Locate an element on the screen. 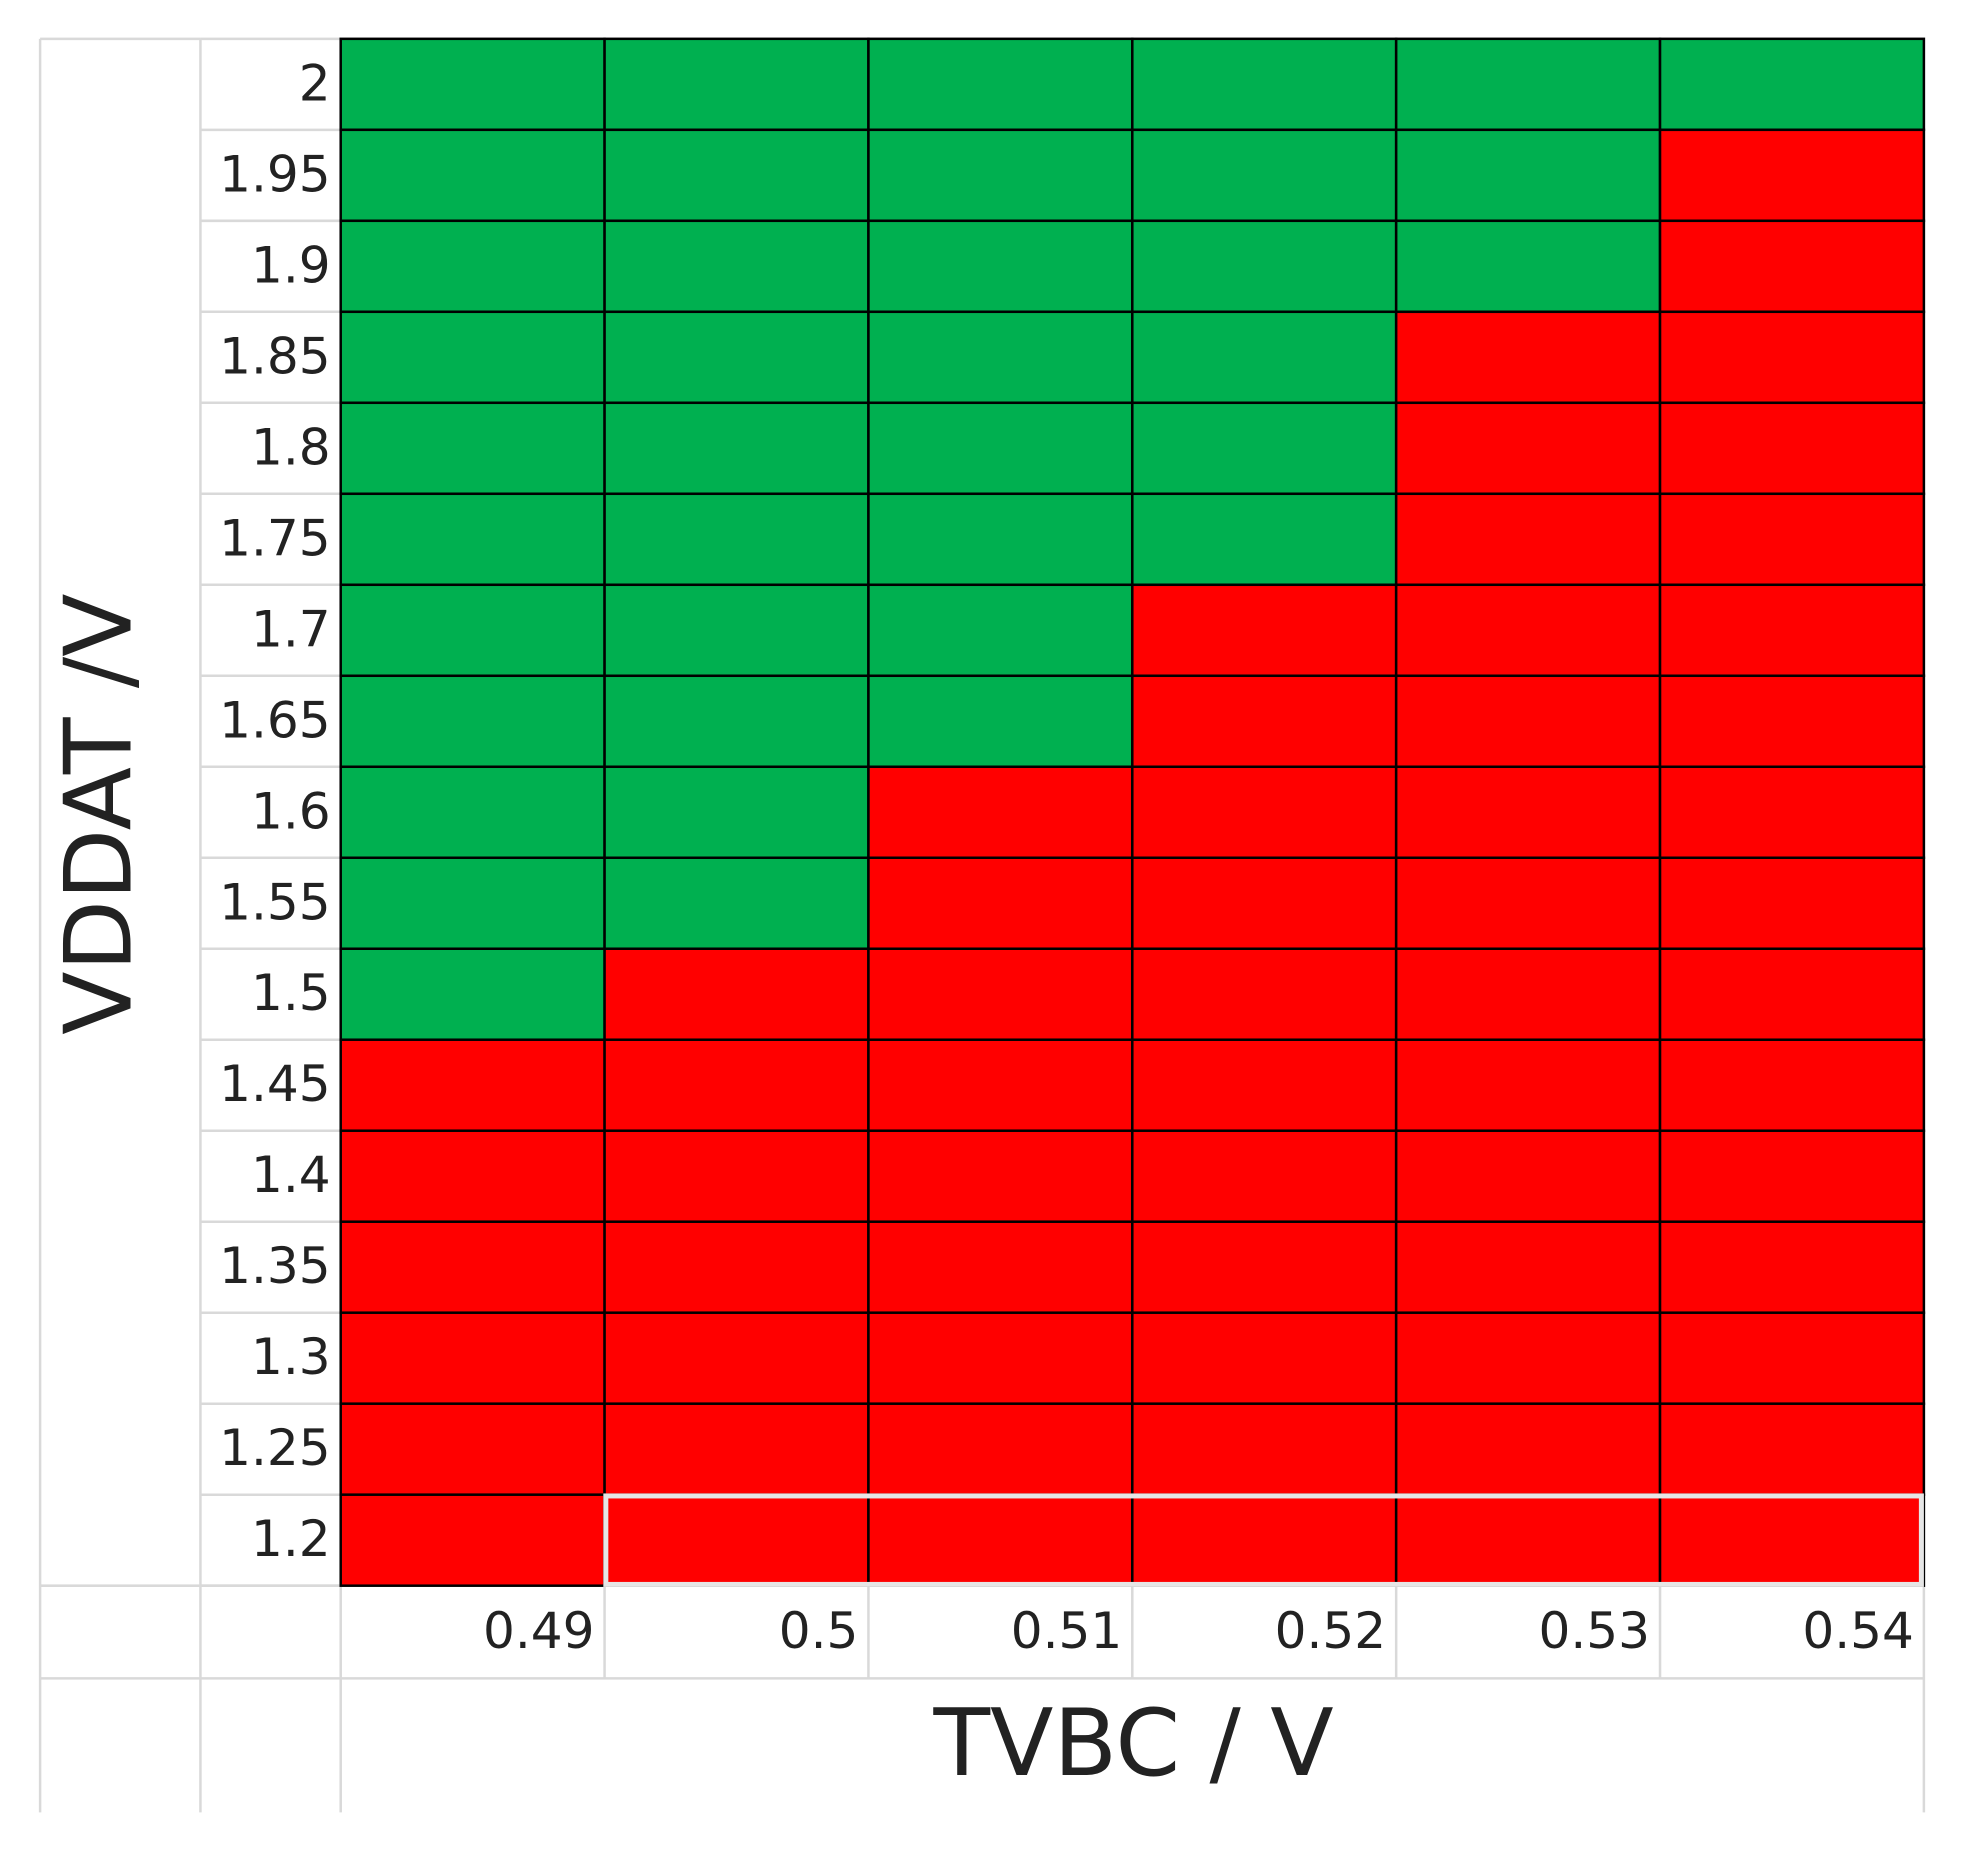 The width and height of the screenshot is (1964, 1865). selection-box is located at coordinates (1263, 1540).